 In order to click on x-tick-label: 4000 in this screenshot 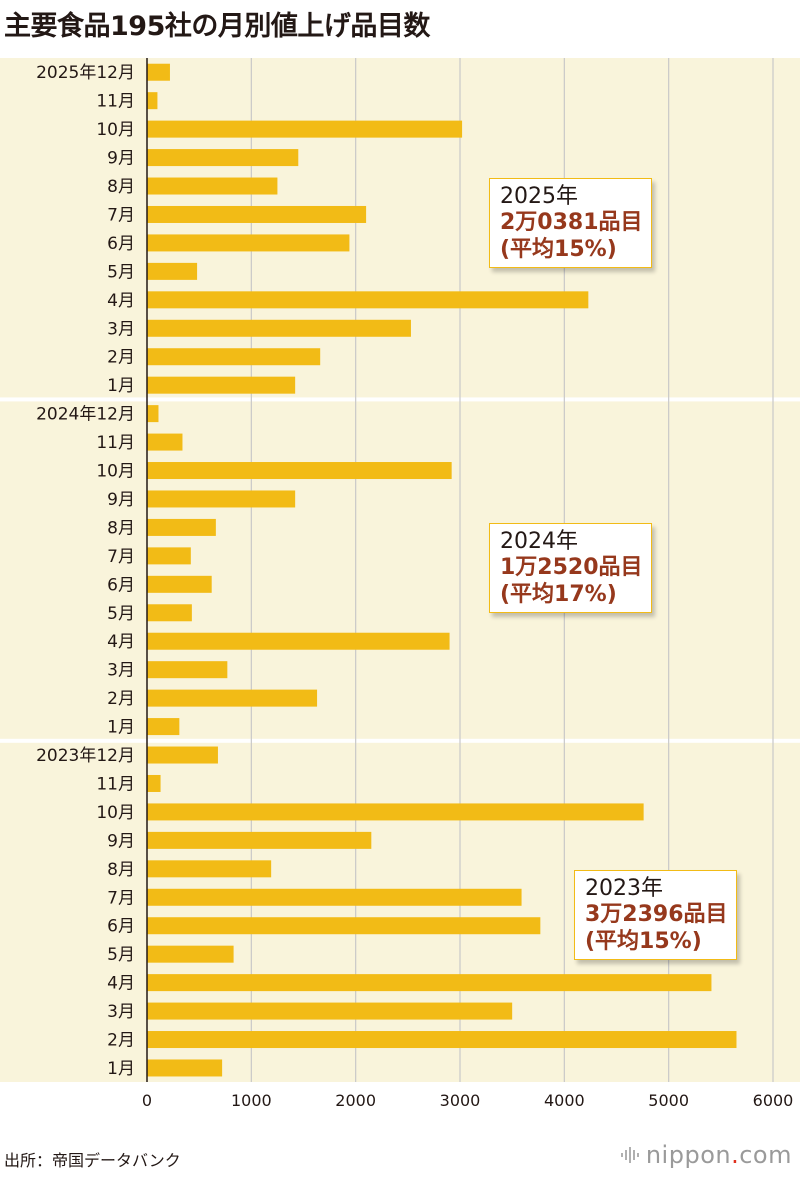, I will do `click(564, 1100)`.